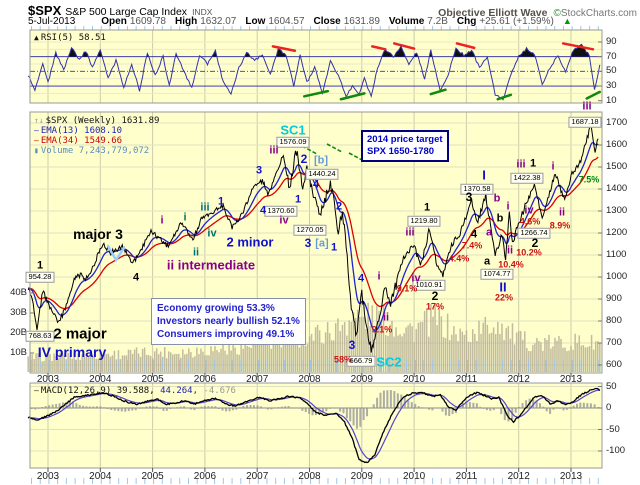  I want to click on x-axis-year-label: 2012, so click(518, 476).